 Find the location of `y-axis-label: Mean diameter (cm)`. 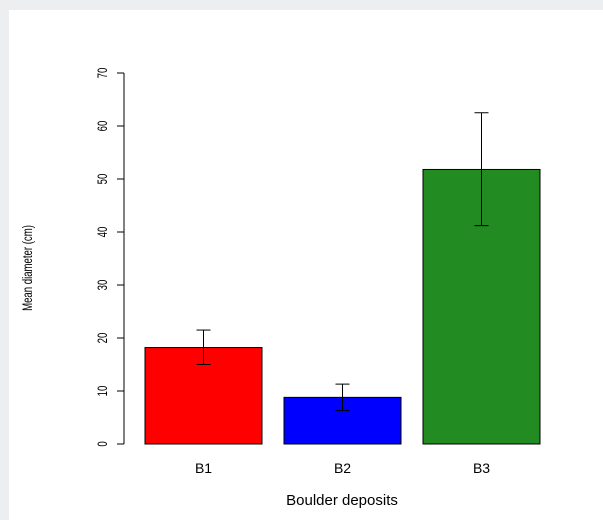

y-axis-label: Mean diameter (cm) is located at coordinates (27, 268).